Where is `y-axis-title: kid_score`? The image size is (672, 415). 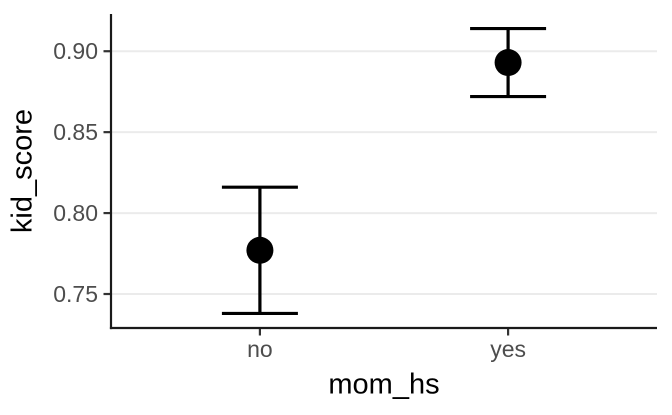
y-axis-title: kid_score is located at coordinates (22, 171).